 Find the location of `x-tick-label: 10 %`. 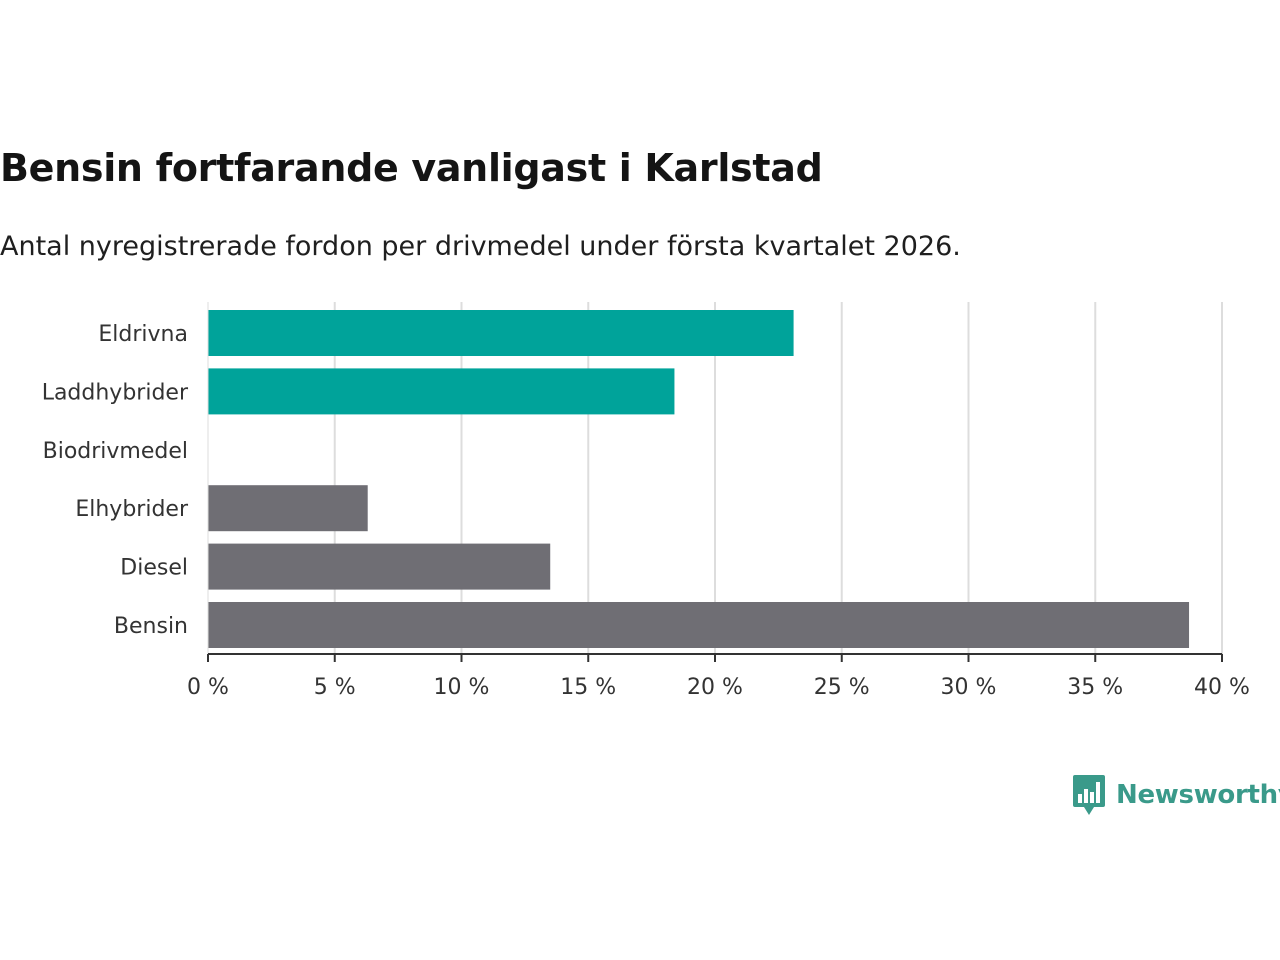

x-tick-label: 10 % is located at coordinates (462, 687).